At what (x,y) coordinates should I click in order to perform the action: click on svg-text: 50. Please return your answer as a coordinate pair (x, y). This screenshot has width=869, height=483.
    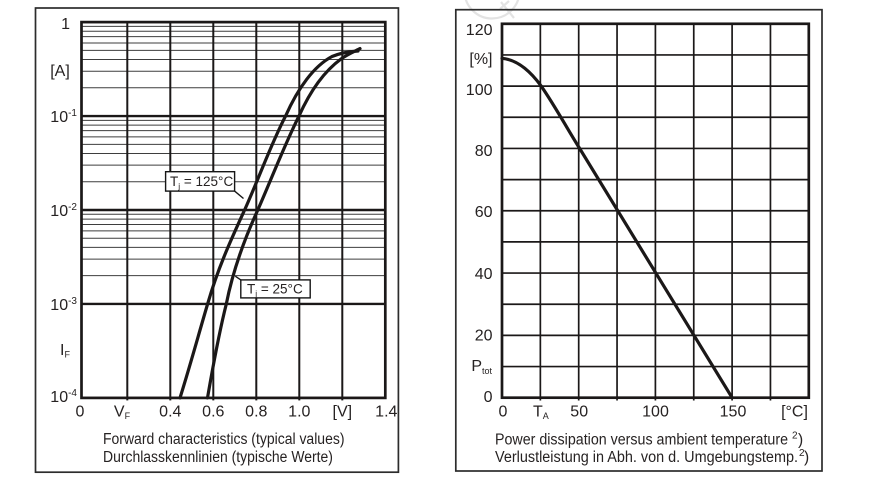
    Looking at the image, I should click on (579, 412).